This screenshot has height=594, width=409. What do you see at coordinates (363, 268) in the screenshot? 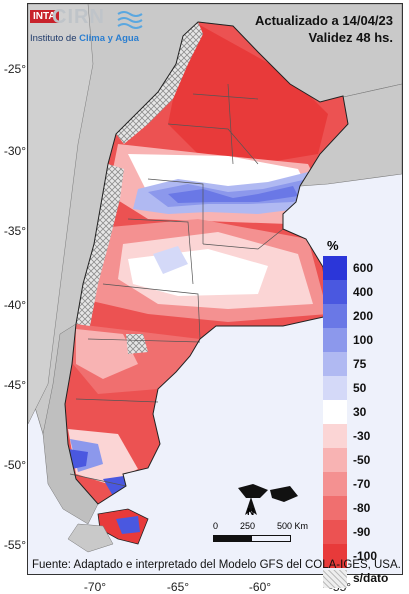
I see `legend-value: 600` at bounding box center [363, 268].